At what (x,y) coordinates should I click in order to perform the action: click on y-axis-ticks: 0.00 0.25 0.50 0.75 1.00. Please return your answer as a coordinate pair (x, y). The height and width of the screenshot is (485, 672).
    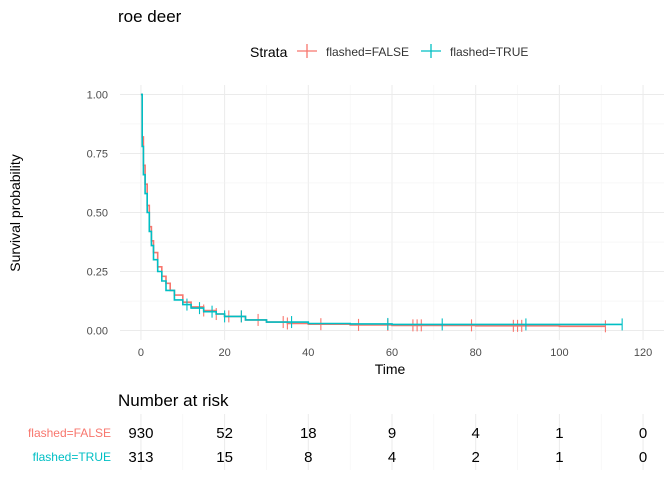
    Looking at the image, I should click on (97, 213).